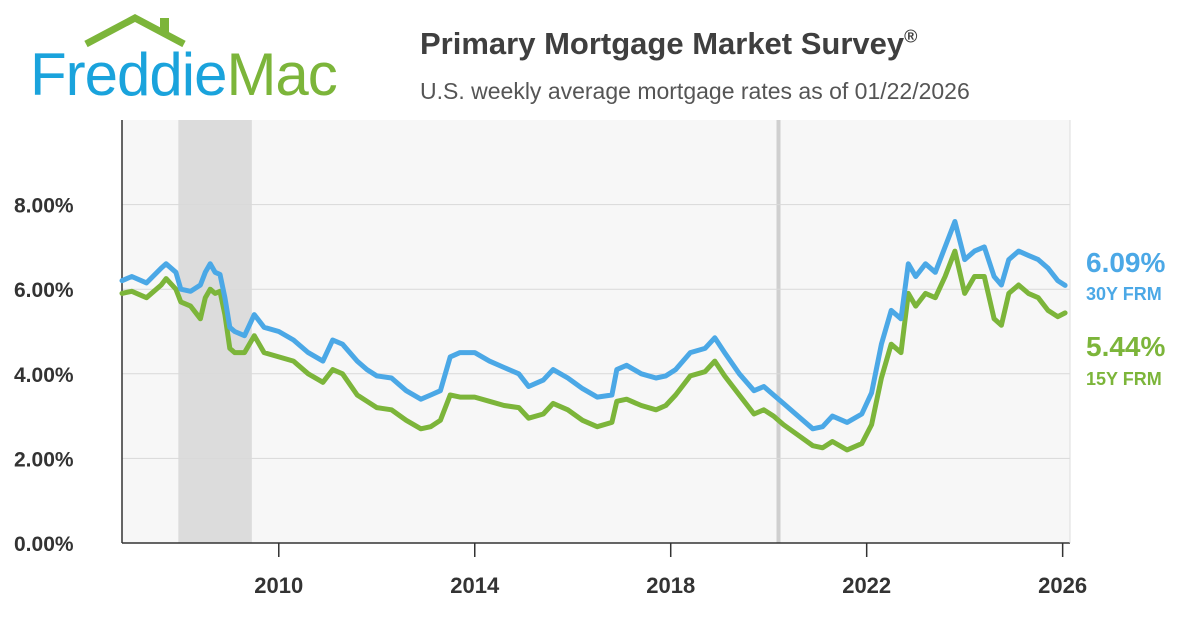  I want to click on logo-word-freddie: Freddie, so click(128, 74).